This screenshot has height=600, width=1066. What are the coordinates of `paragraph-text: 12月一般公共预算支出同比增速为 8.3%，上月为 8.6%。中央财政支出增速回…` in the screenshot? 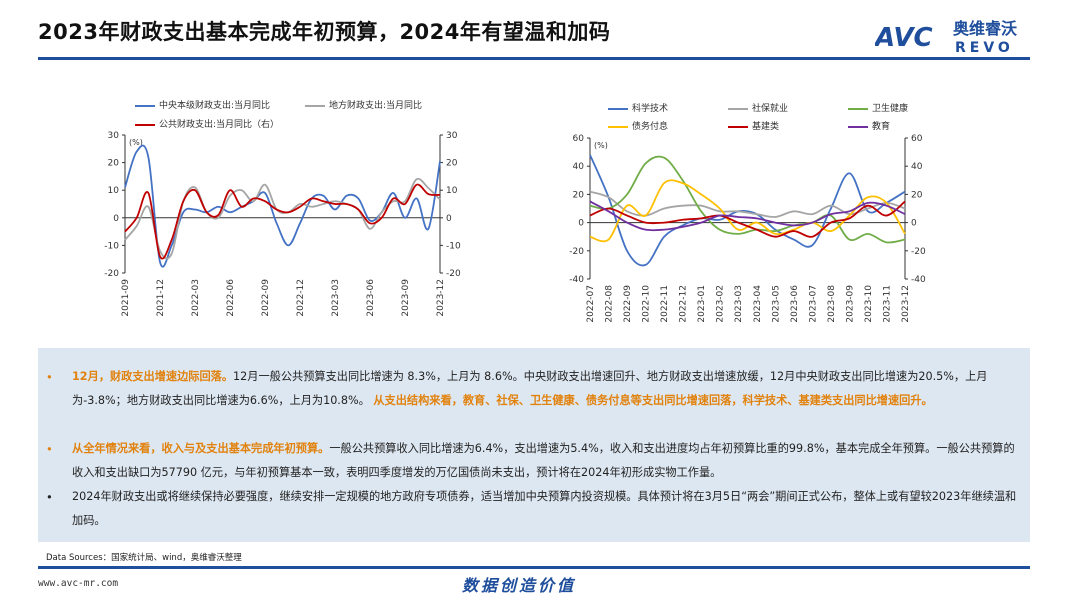 It's located at (530, 388).